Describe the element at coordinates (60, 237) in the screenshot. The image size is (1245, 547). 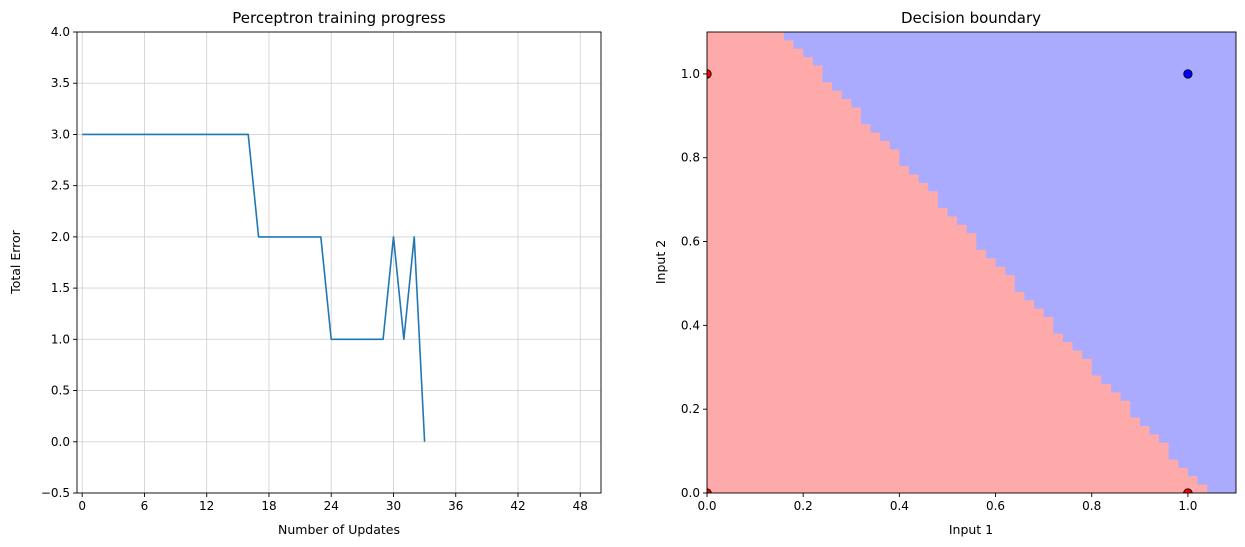
I see `left-y-tick-label: 2.0` at that location.